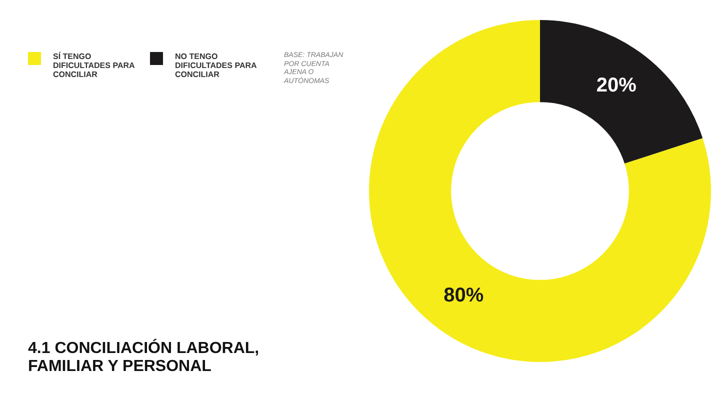 Image resolution: width=720 pixels, height=394 pixels. I want to click on data-label: 80%, so click(464, 295).